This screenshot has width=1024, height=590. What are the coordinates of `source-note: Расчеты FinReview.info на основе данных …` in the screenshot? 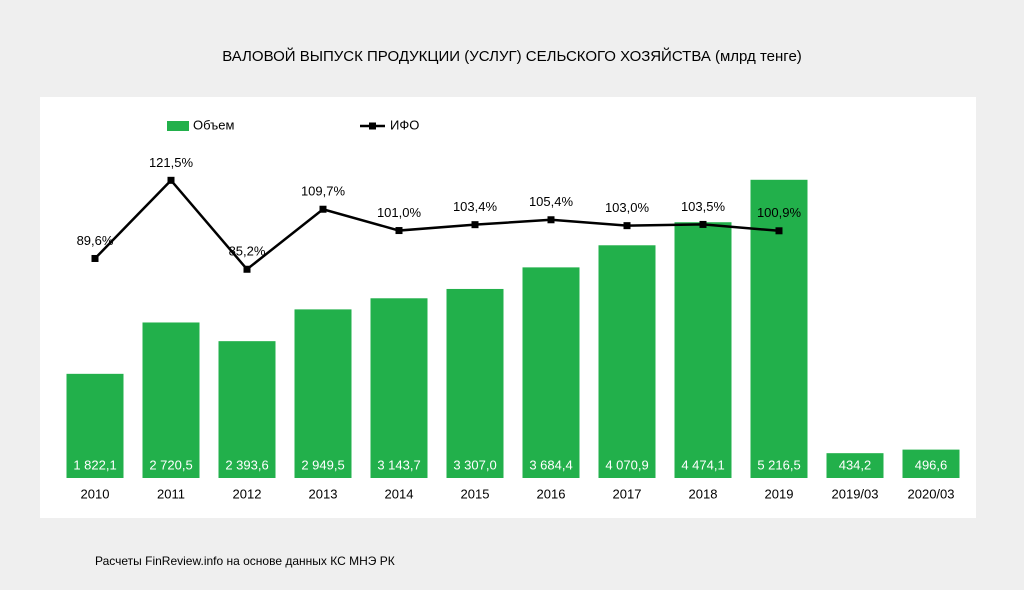 It's located at (245, 561).